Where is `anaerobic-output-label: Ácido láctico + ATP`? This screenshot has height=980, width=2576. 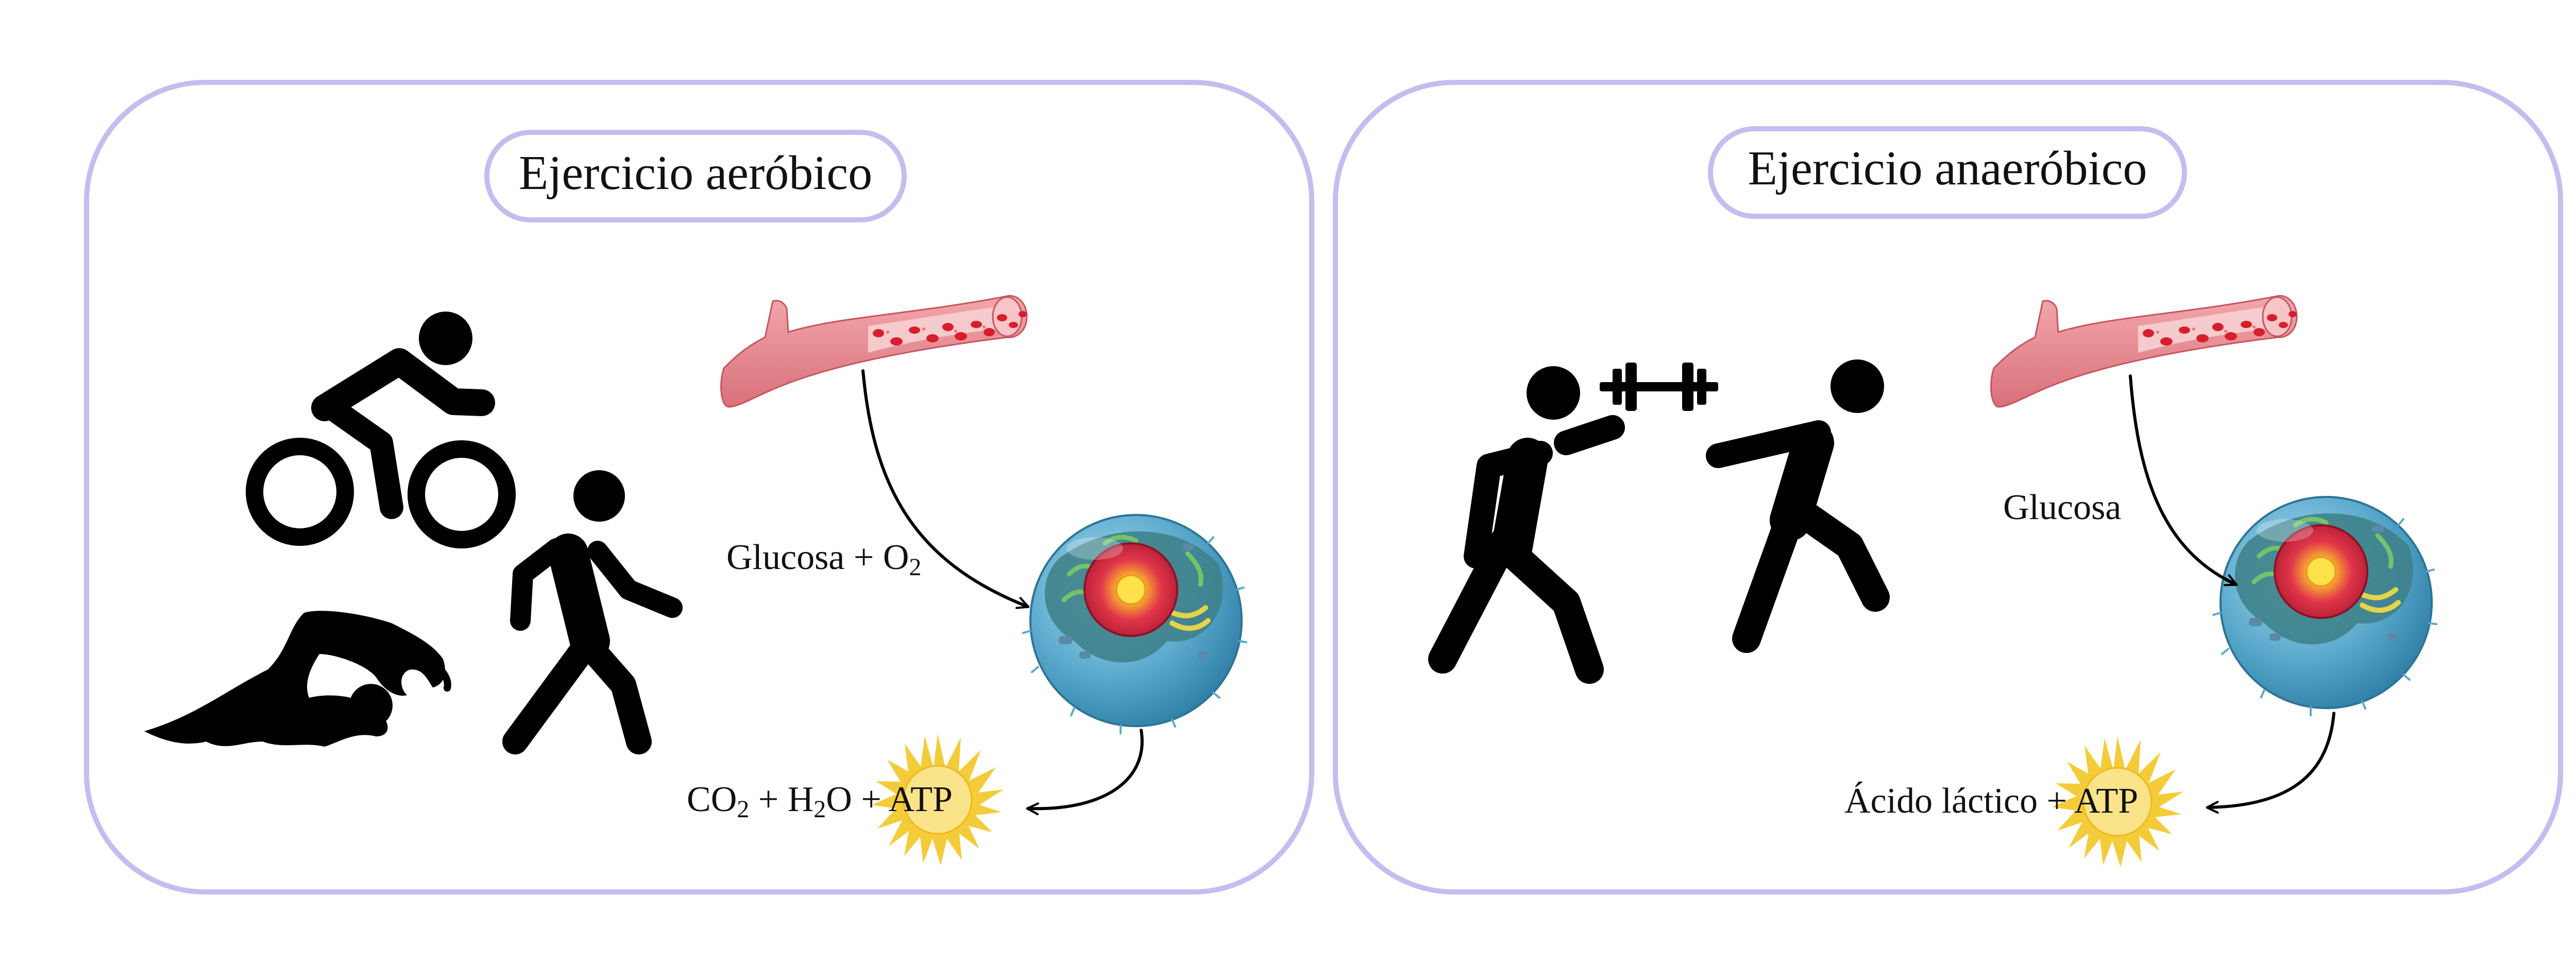
anaerobic-output-label: Ácido láctico + ATP is located at coordinates (1991, 801).